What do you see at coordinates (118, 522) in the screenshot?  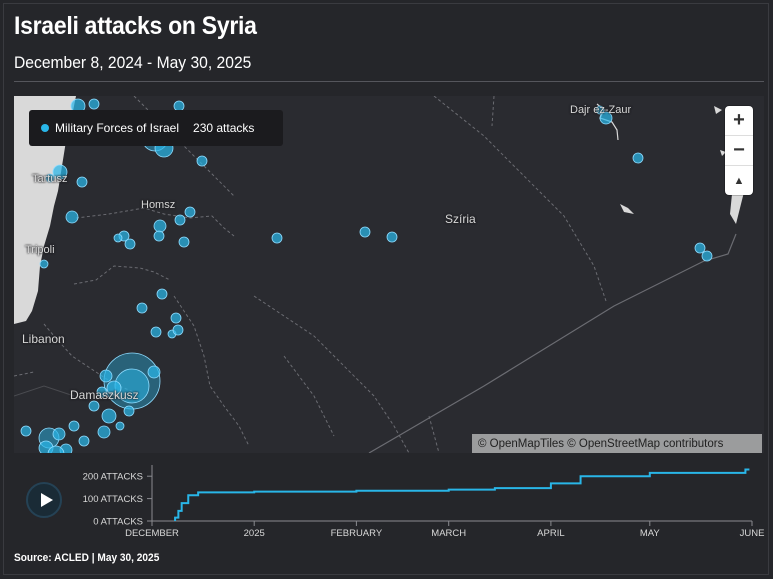 I see `y-tick-label: 0 ATTACKS` at bounding box center [118, 522].